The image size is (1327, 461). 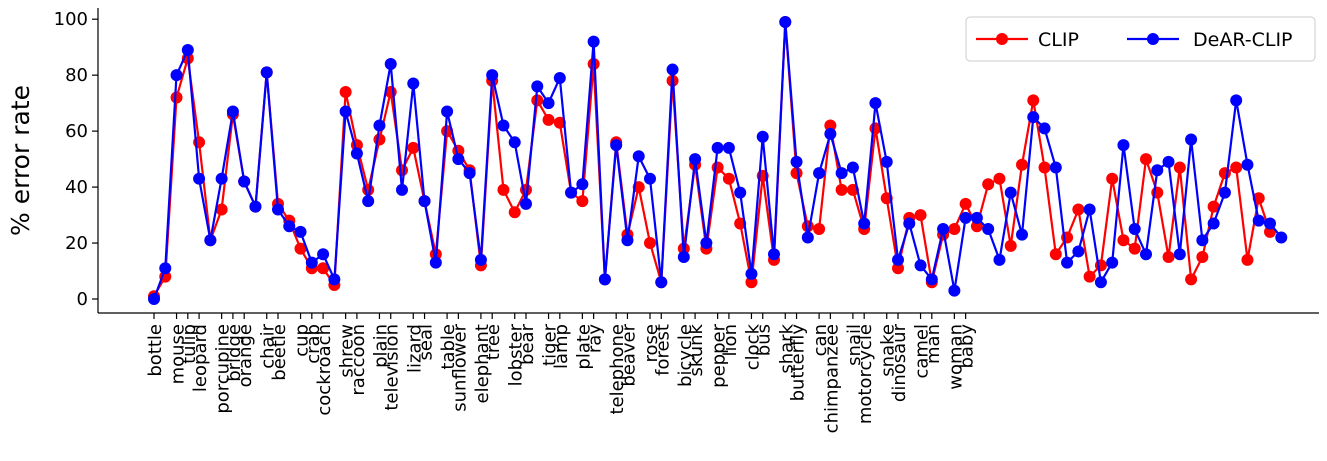 I want to click on x-tick-label-clock: clock, so click(x=752, y=346).